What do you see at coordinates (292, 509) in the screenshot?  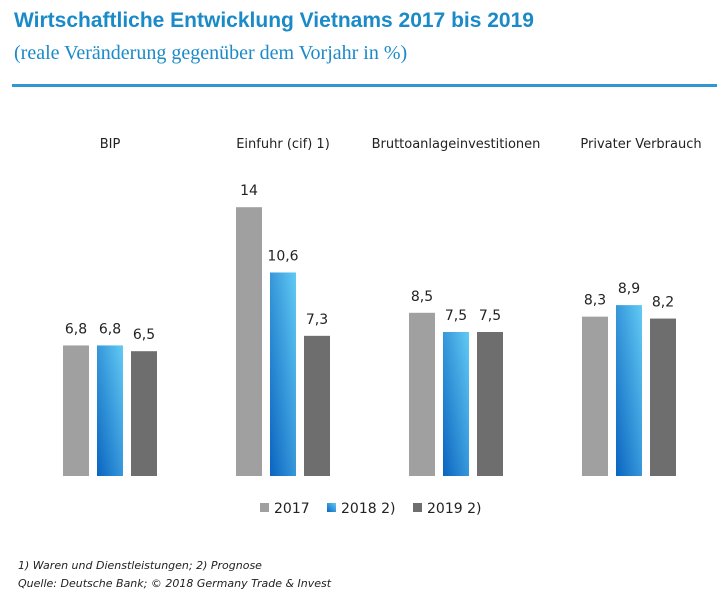 I see `legend-label: 2017` at bounding box center [292, 509].